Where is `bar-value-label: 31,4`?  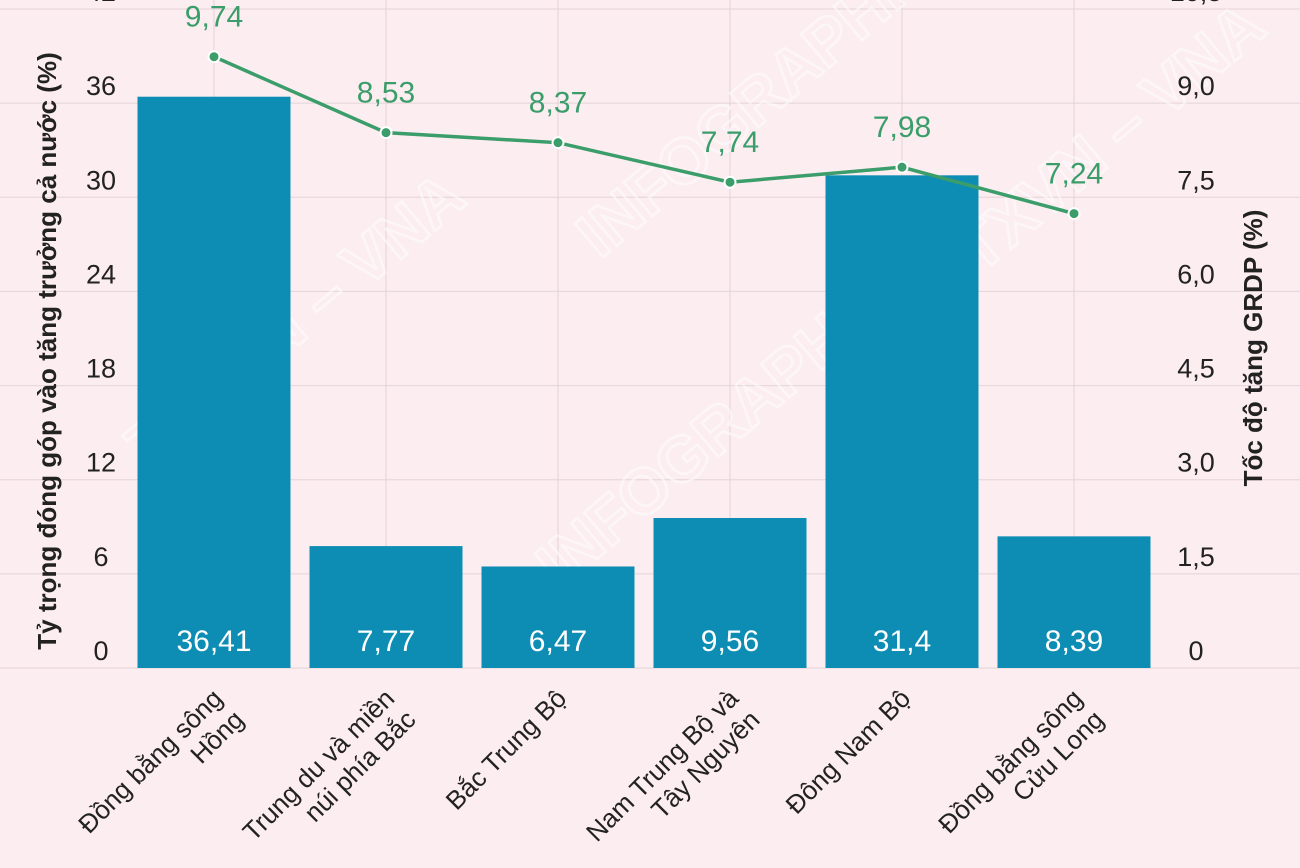
bar-value-label: 31,4 is located at coordinates (902, 641).